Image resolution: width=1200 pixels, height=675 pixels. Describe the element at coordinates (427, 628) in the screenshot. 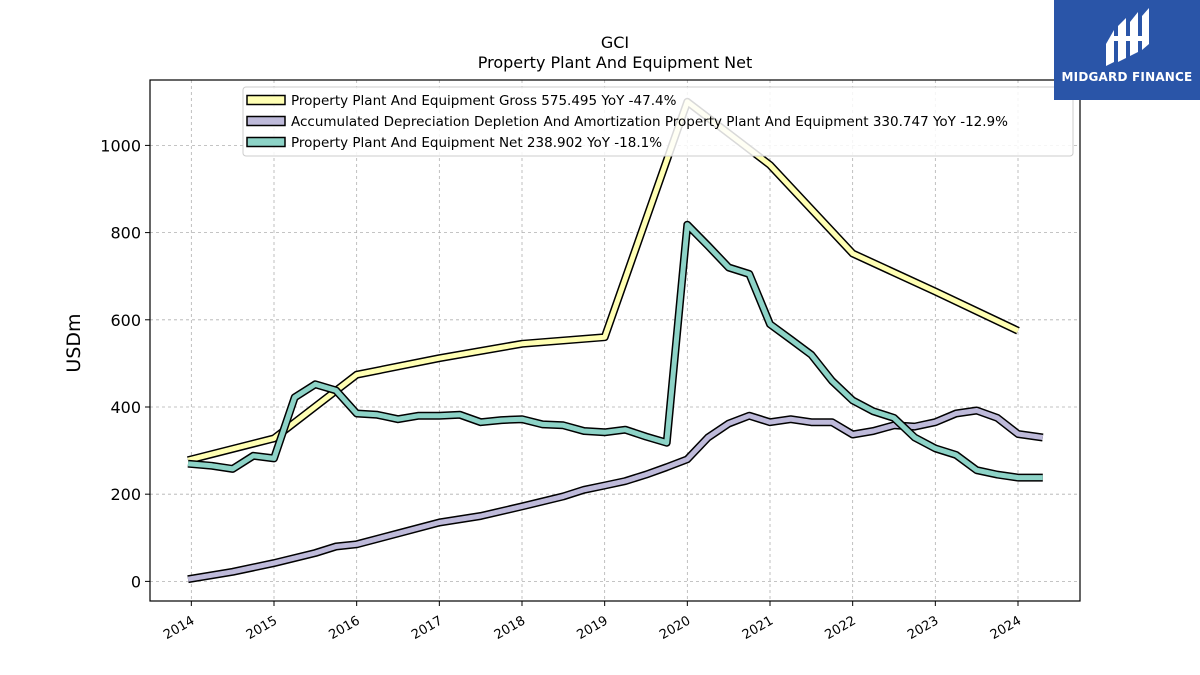

I see `x-tick-label: 2017` at that location.